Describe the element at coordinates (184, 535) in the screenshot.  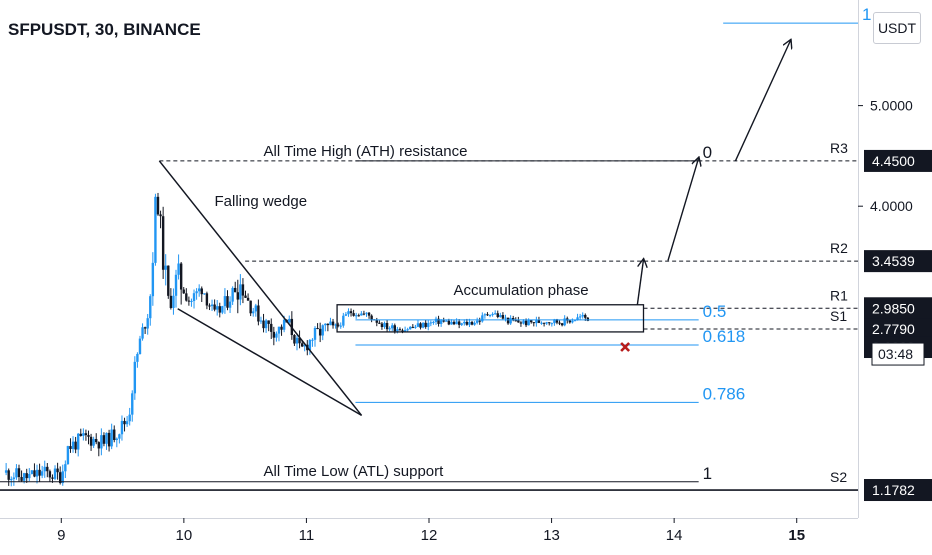
I see `time-tick-label: 10` at that location.